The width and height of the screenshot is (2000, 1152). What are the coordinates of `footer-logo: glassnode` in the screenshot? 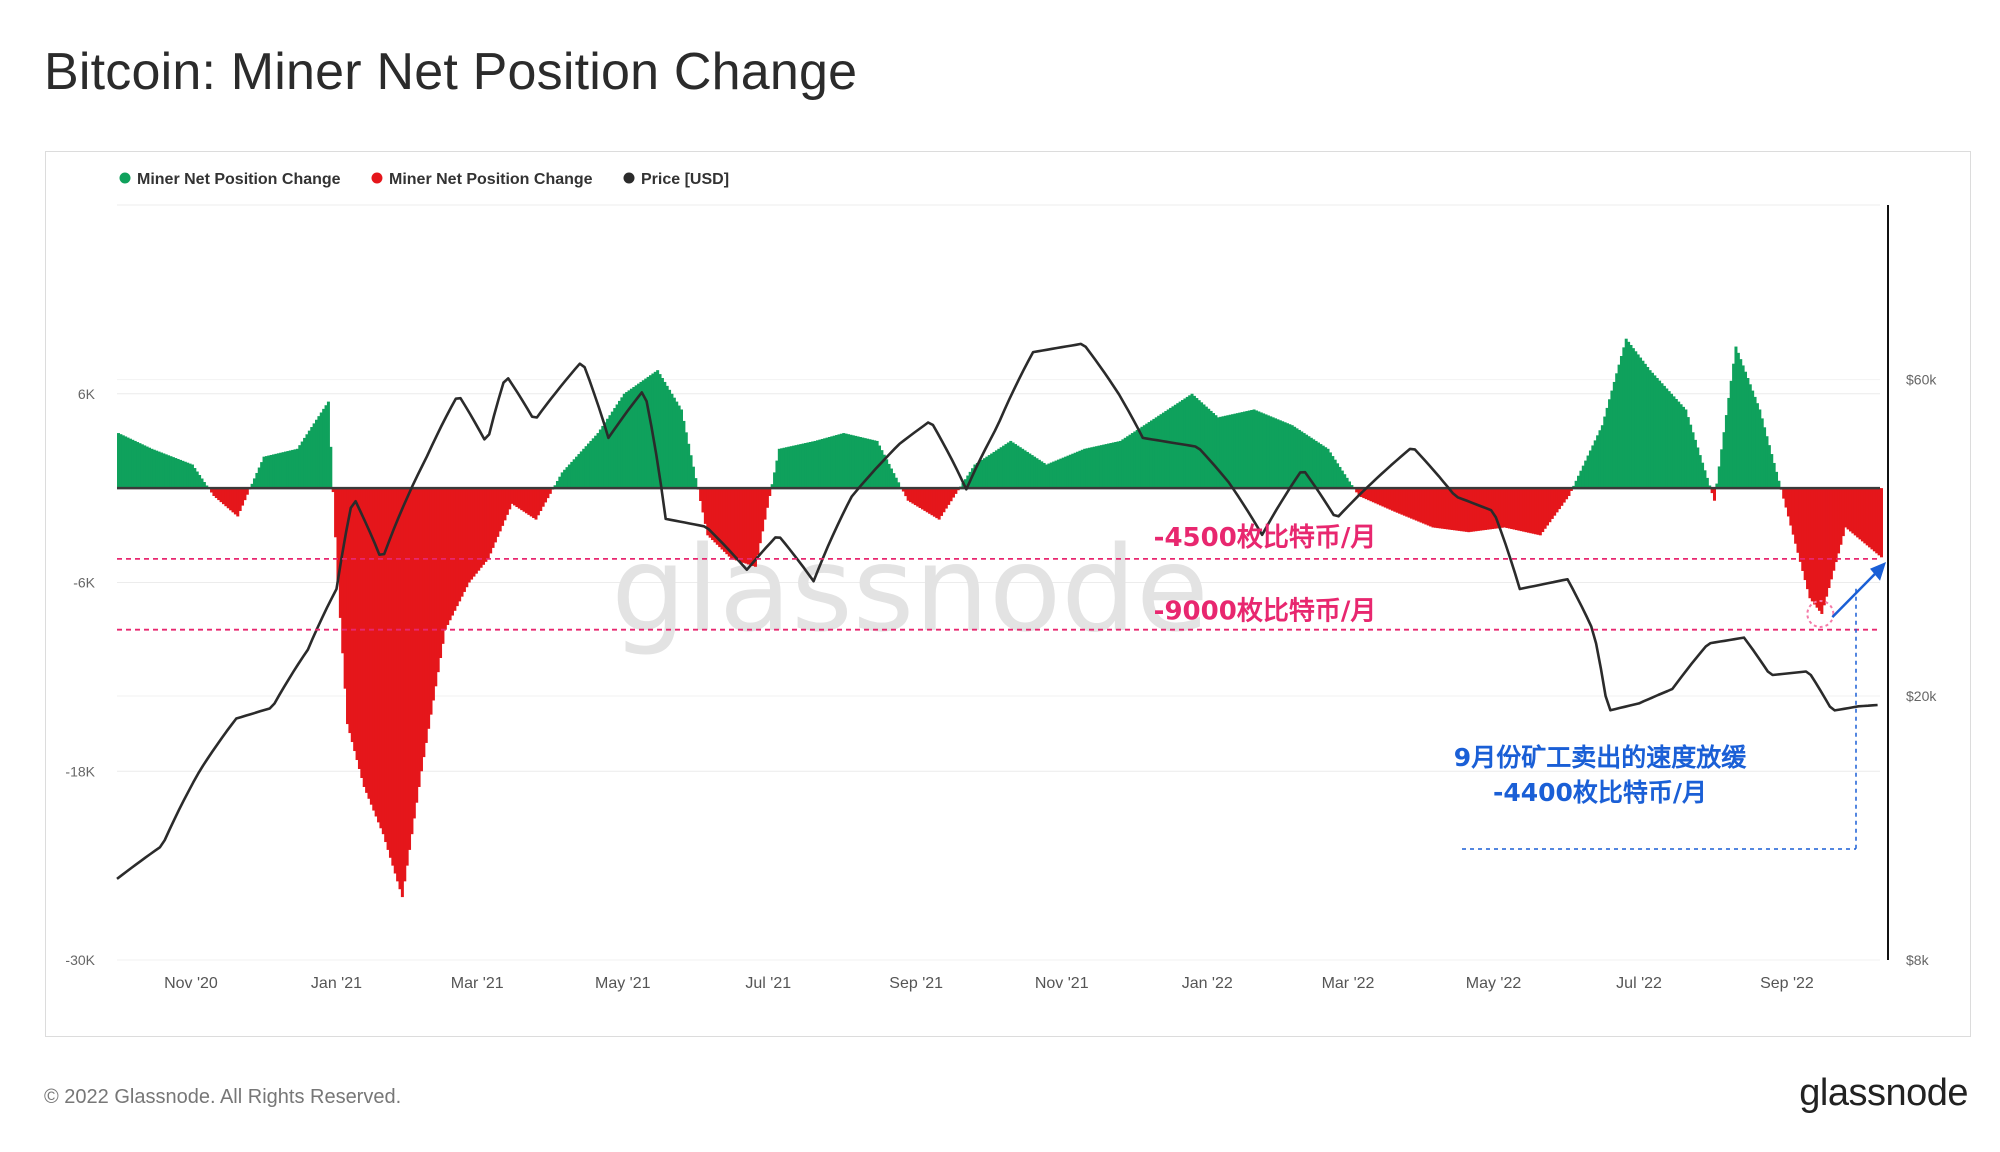 It's located at (1883, 1093).